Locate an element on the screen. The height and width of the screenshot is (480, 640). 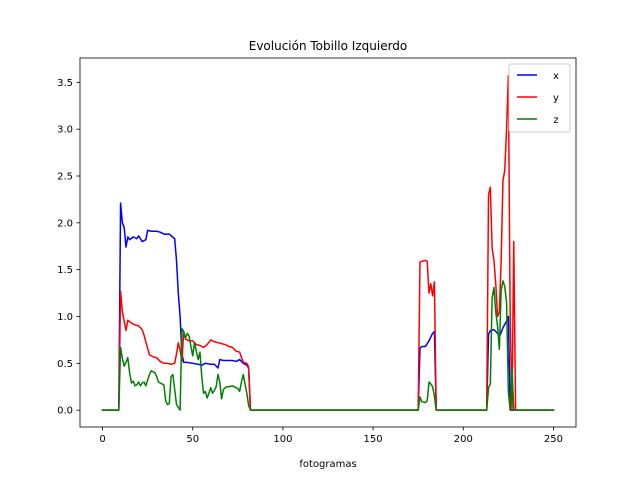
x-tick-label: 250 is located at coordinates (553, 439).